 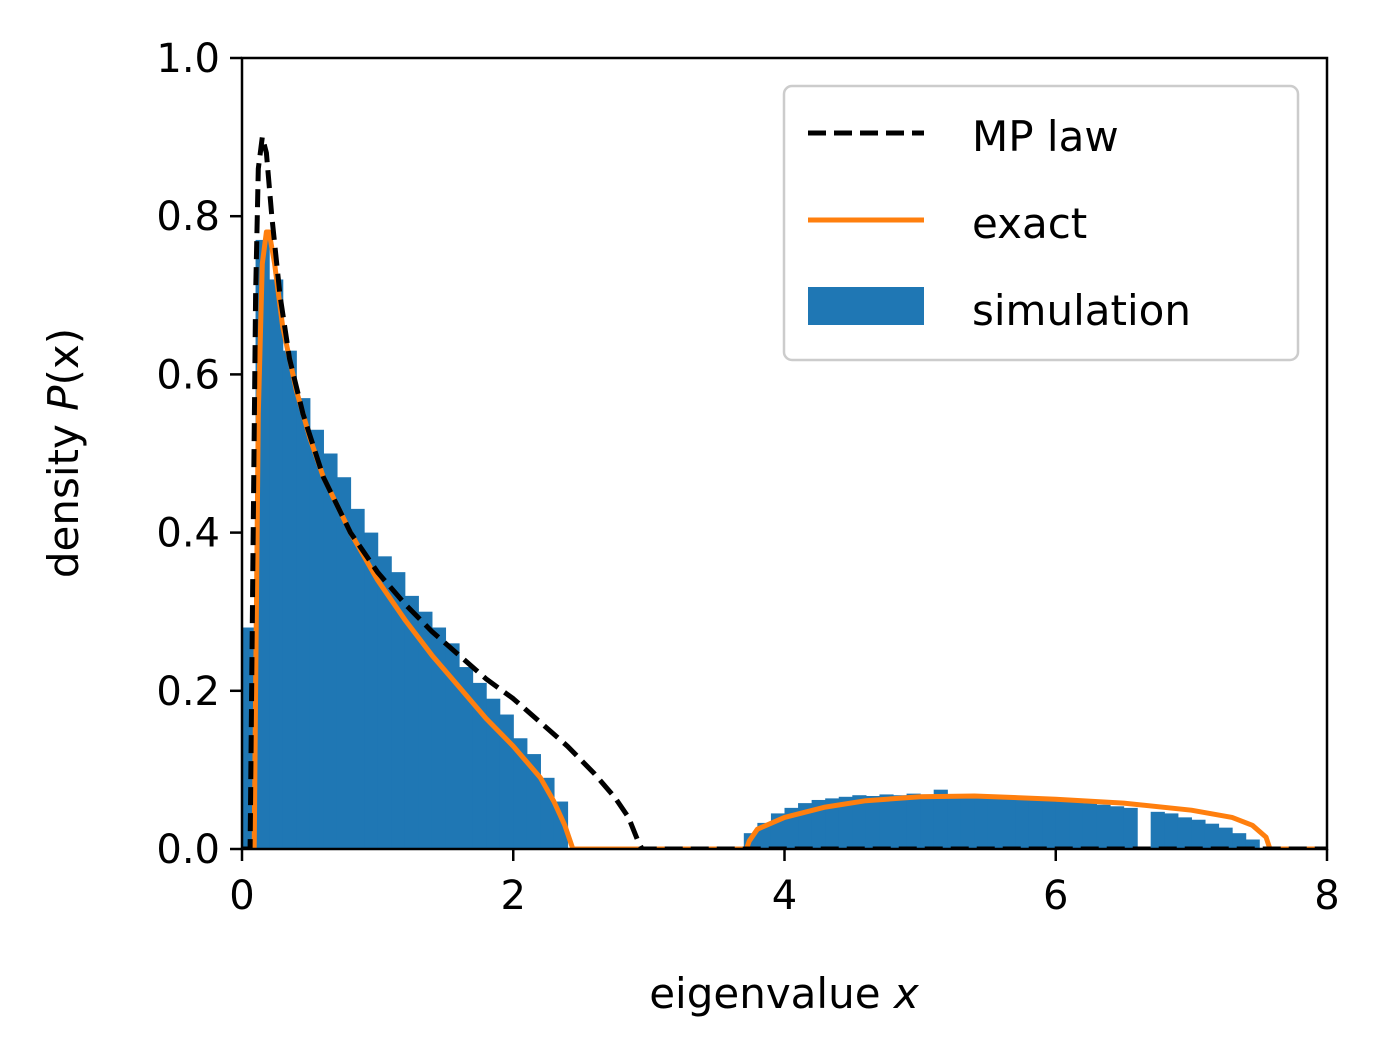 What do you see at coordinates (241, 896) in the screenshot?
I see `x-tick-label: 0` at bounding box center [241, 896].